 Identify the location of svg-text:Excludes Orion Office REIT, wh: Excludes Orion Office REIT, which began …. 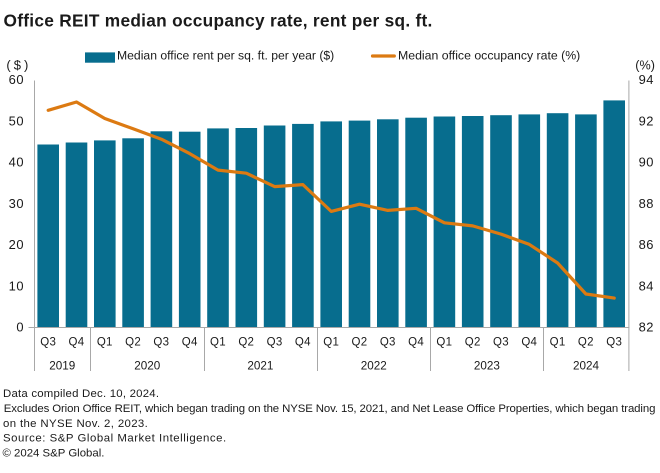
(330, 409).